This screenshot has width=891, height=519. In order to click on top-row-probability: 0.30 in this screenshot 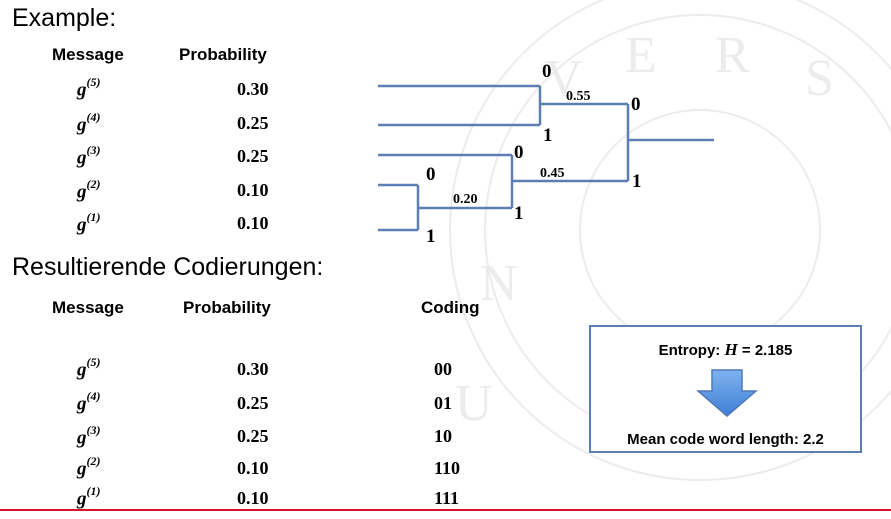, I will do `click(253, 89)`.